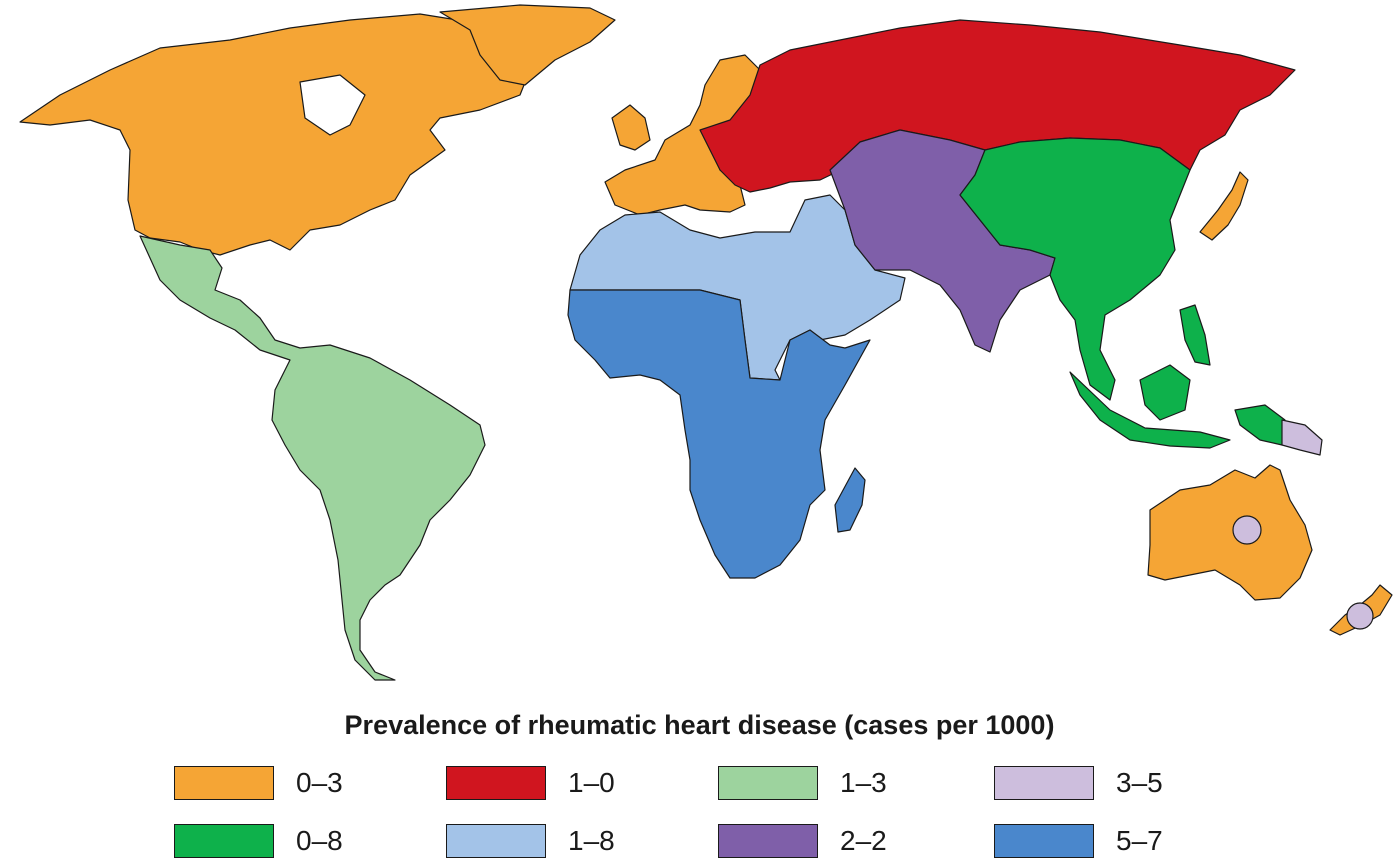  I want to click on marker-new-zealand-pacific, so click(1360, 616).